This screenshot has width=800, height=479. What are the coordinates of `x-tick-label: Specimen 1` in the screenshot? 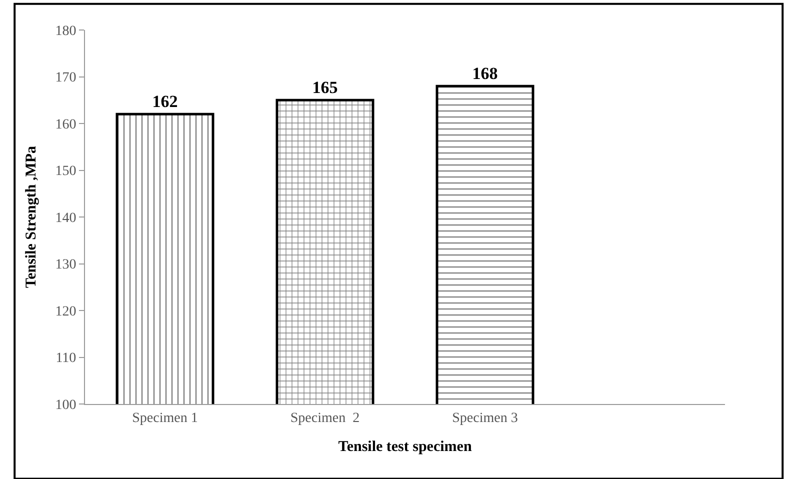 It's located at (165, 418).